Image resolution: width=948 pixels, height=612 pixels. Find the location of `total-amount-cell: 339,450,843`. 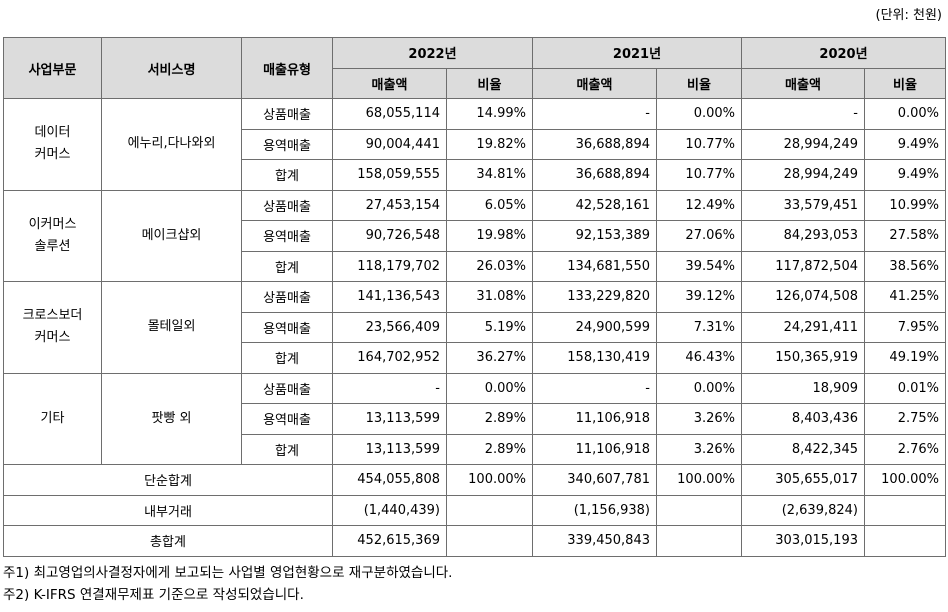

total-amount-cell: 339,450,843 is located at coordinates (594, 541).